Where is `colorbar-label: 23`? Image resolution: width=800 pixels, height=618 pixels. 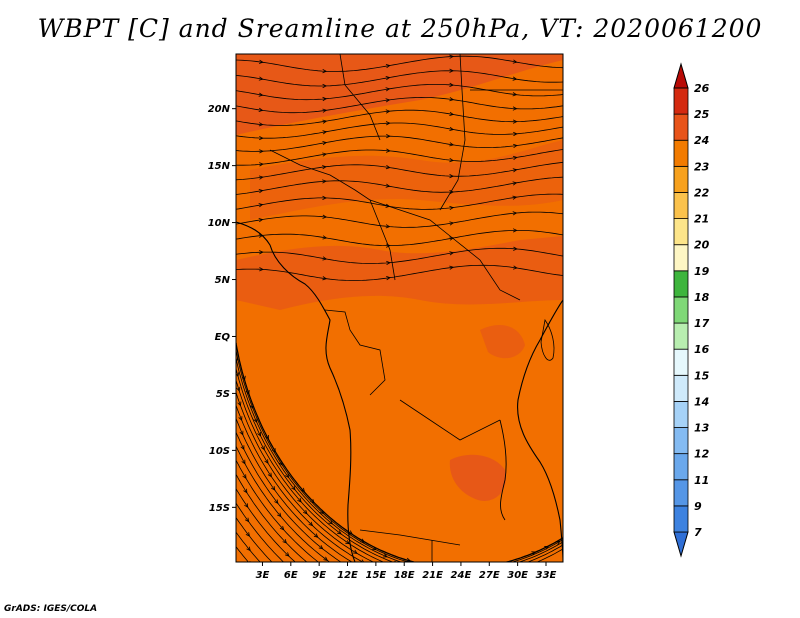 colorbar-label: 23 is located at coordinates (702, 166).